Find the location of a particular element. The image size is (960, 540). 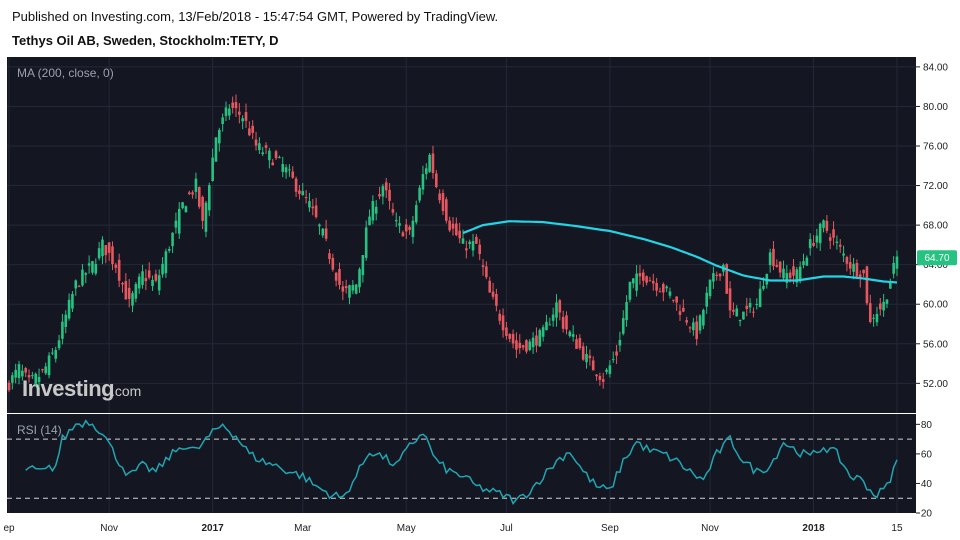

price-tick-label: 72.00 is located at coordinates (935, 186).